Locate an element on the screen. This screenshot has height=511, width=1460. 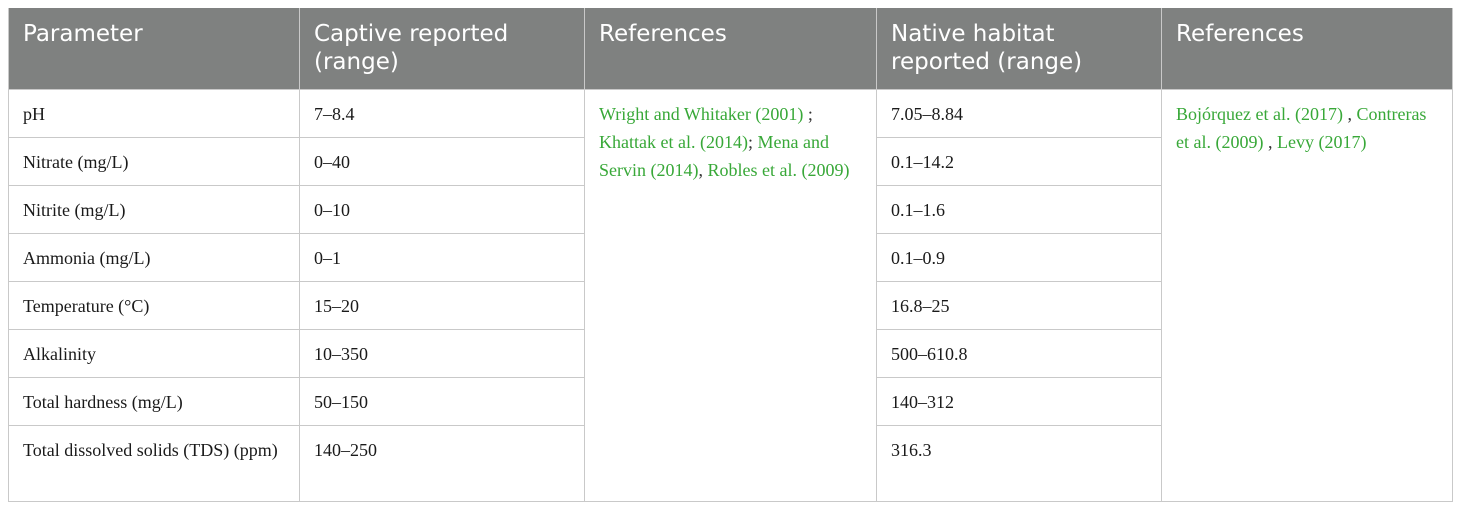
header-parameter: Parameter is located at coordinates (154, 49).